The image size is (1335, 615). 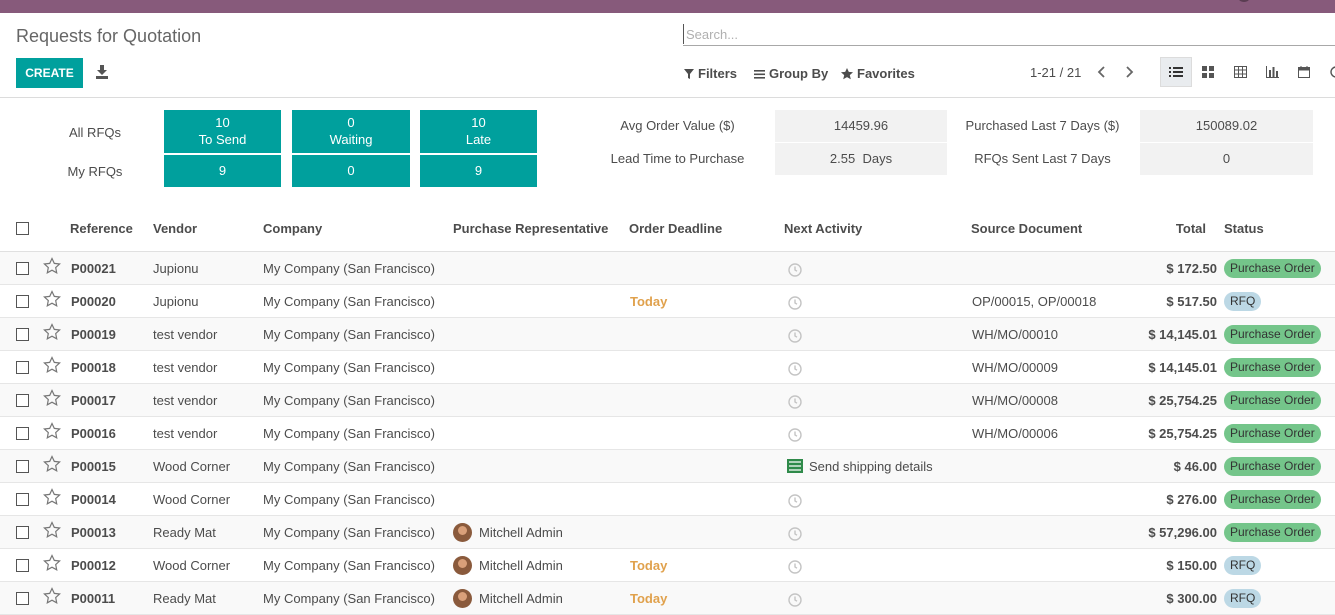 I want to click on col-company: Company, so click(x=293, y=228).